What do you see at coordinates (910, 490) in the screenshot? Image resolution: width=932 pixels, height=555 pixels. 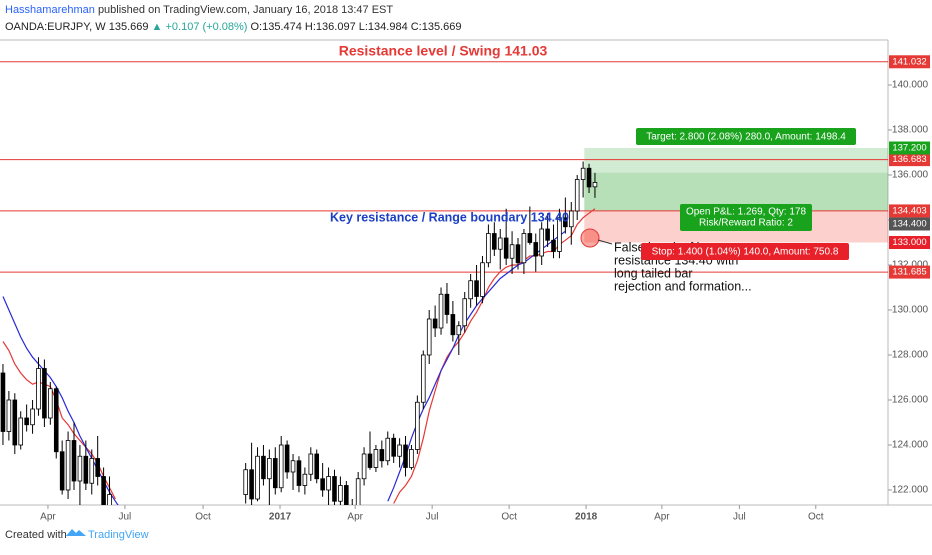 I see `y-tick-label: 122.000` at bounding box center [910, 490].